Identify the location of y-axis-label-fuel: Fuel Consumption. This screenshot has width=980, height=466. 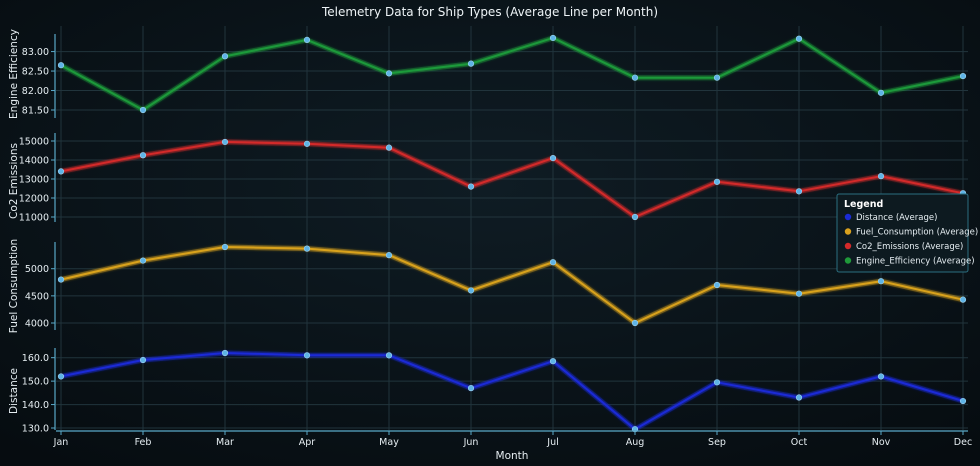
(14, 286).